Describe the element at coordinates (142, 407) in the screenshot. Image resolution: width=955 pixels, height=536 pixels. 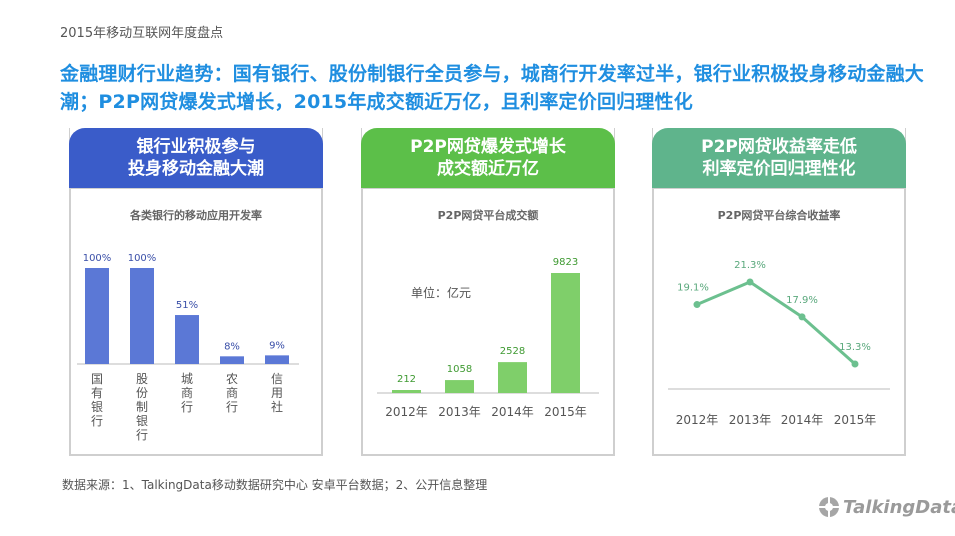
I see `bank-category-label-1: 股份制银行` at that location.